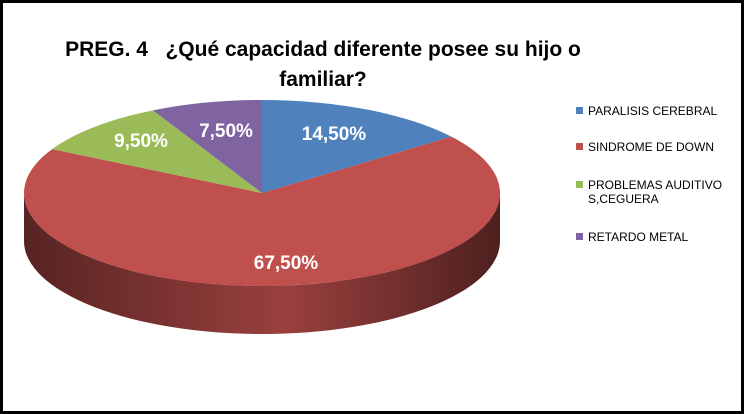 The width and height of the screenshot is (744, 414). What do you see at coordinates (651, 147) in the screenshot?
I see `legend-label: SINDROME DE DOWN` at bounding box center [651, 147].